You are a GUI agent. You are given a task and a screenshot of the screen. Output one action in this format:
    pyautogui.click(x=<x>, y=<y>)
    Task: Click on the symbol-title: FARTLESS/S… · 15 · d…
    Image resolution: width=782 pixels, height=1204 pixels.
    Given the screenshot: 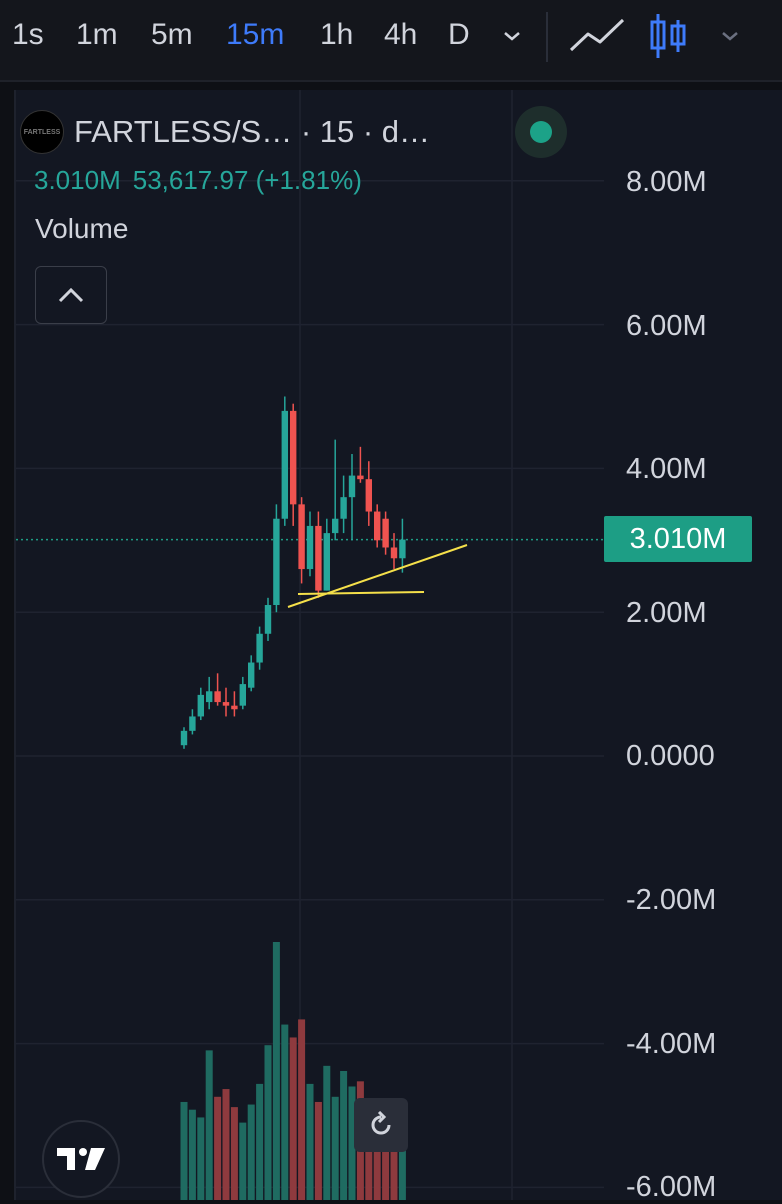 What is the action you would take?
    pyautogui.click(x=252, y=131)
    